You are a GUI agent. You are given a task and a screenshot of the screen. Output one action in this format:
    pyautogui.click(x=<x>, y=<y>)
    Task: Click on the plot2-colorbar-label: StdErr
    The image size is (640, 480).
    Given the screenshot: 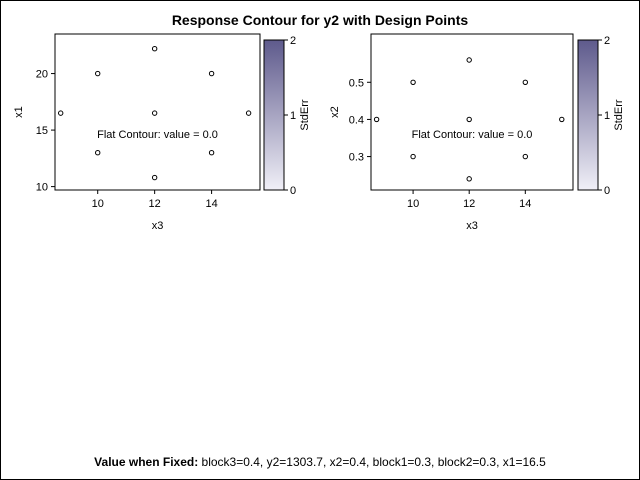 What is the action you would take?
    pyautogui.click(x=619, y=115)
    